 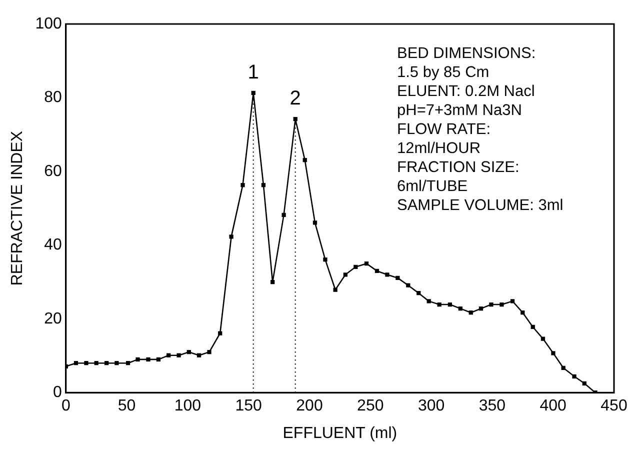 What do you see at coordinates (188, 406) in the screenshot?
I see `x-tick-label: 100` at bounding box center [188, 406].